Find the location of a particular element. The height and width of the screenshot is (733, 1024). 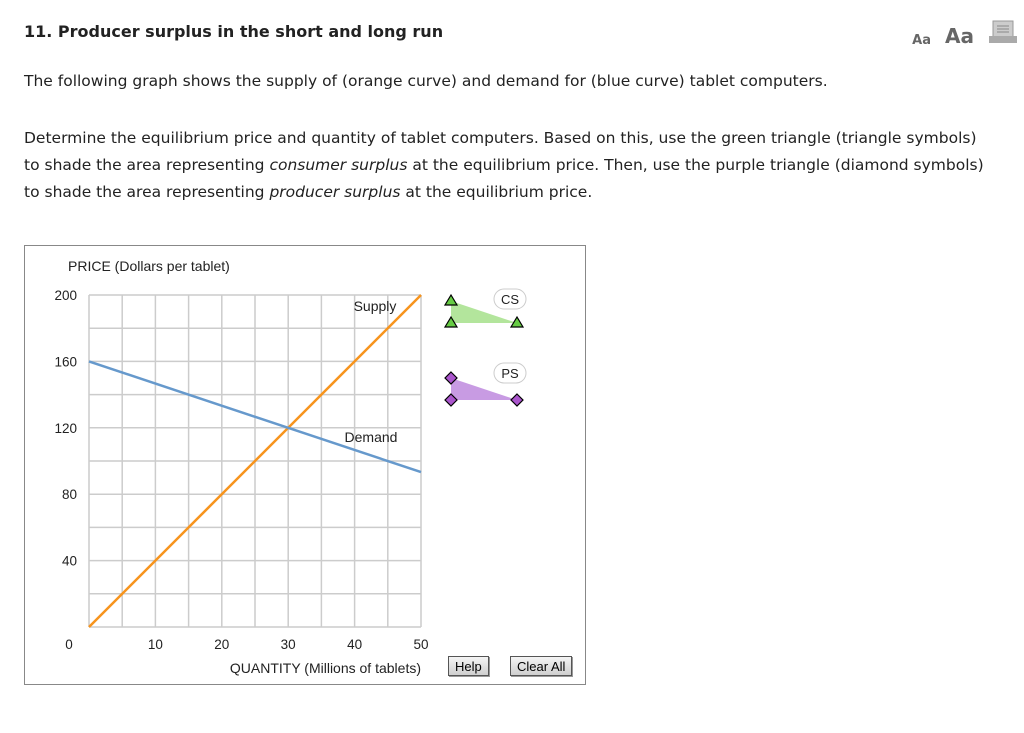

cs-label: CS is located at coordinates (510, 299).